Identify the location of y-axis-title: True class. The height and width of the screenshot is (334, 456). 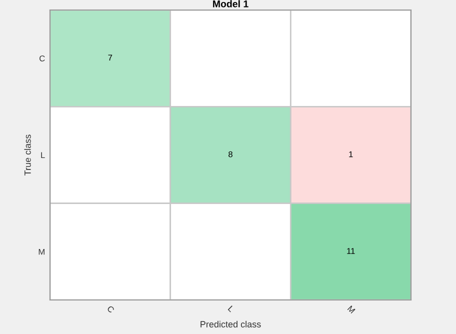
(27, 155).